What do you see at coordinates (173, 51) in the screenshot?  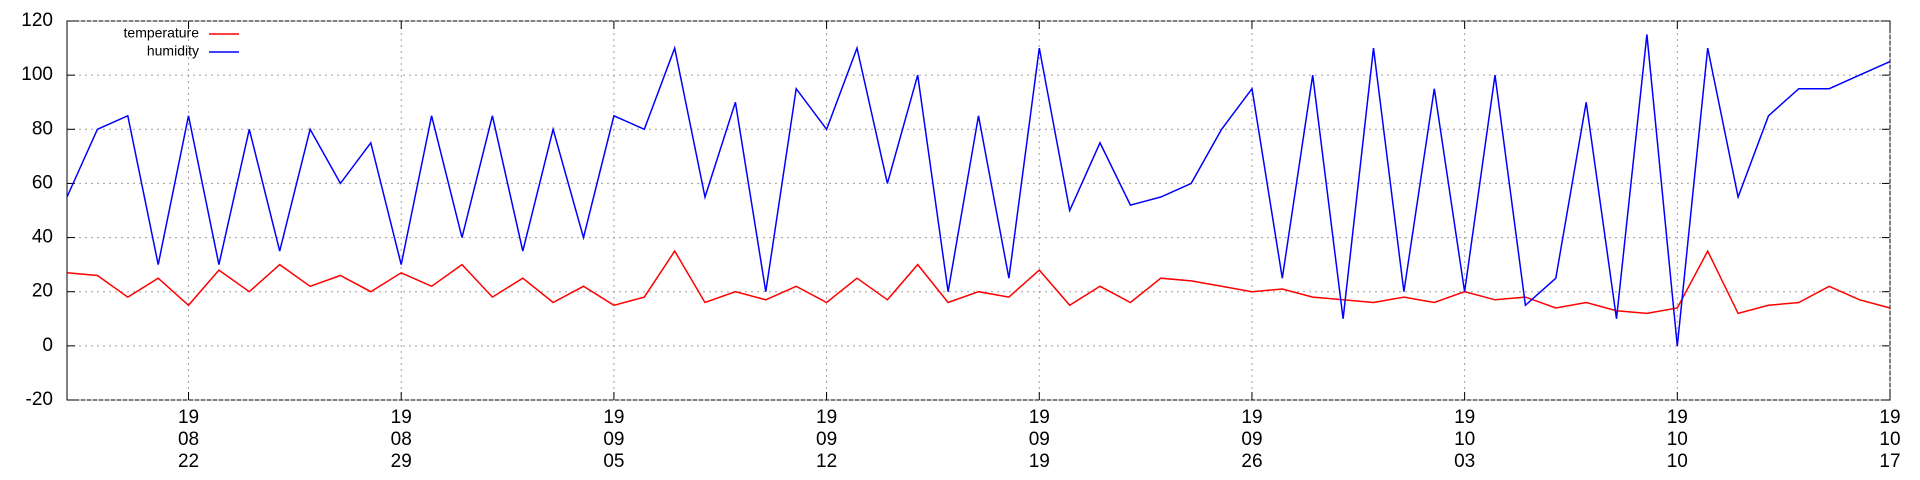 I see `legend-label: humidity` at bounding box center [173, 51].